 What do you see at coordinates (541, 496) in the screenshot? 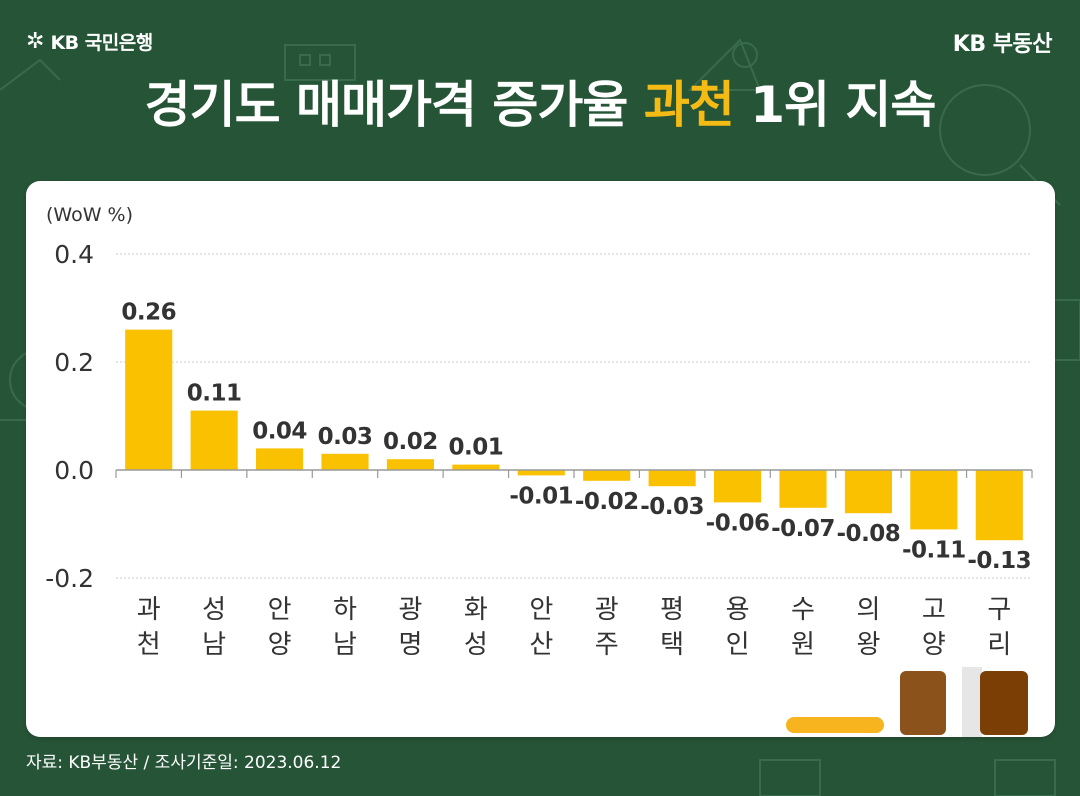
I see `data-label: -0.01` at bounding box center [541, 496].